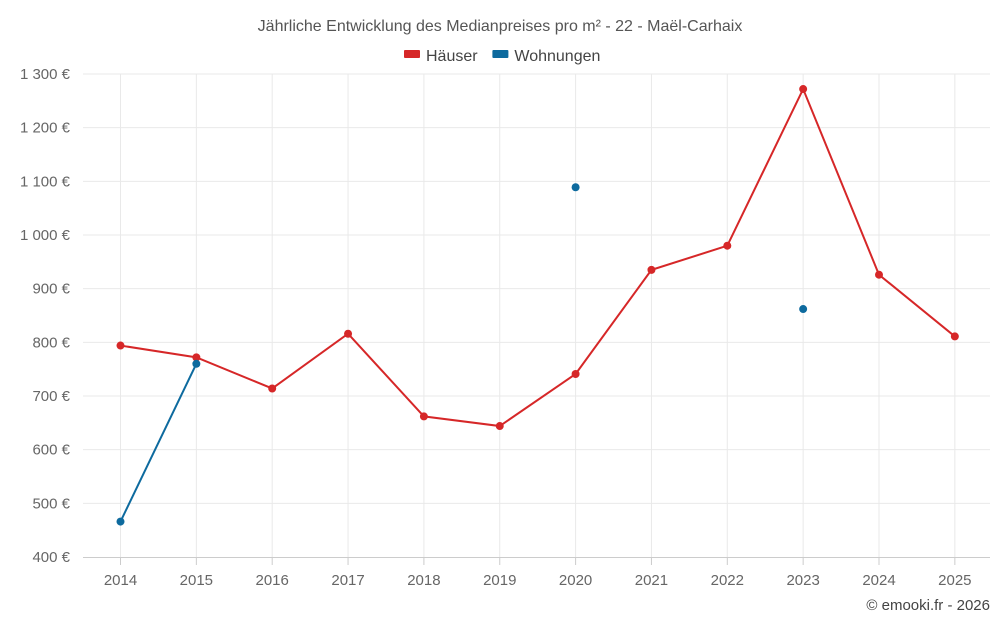  I want to click on x-tick-label: 2023, so click(802, 580).